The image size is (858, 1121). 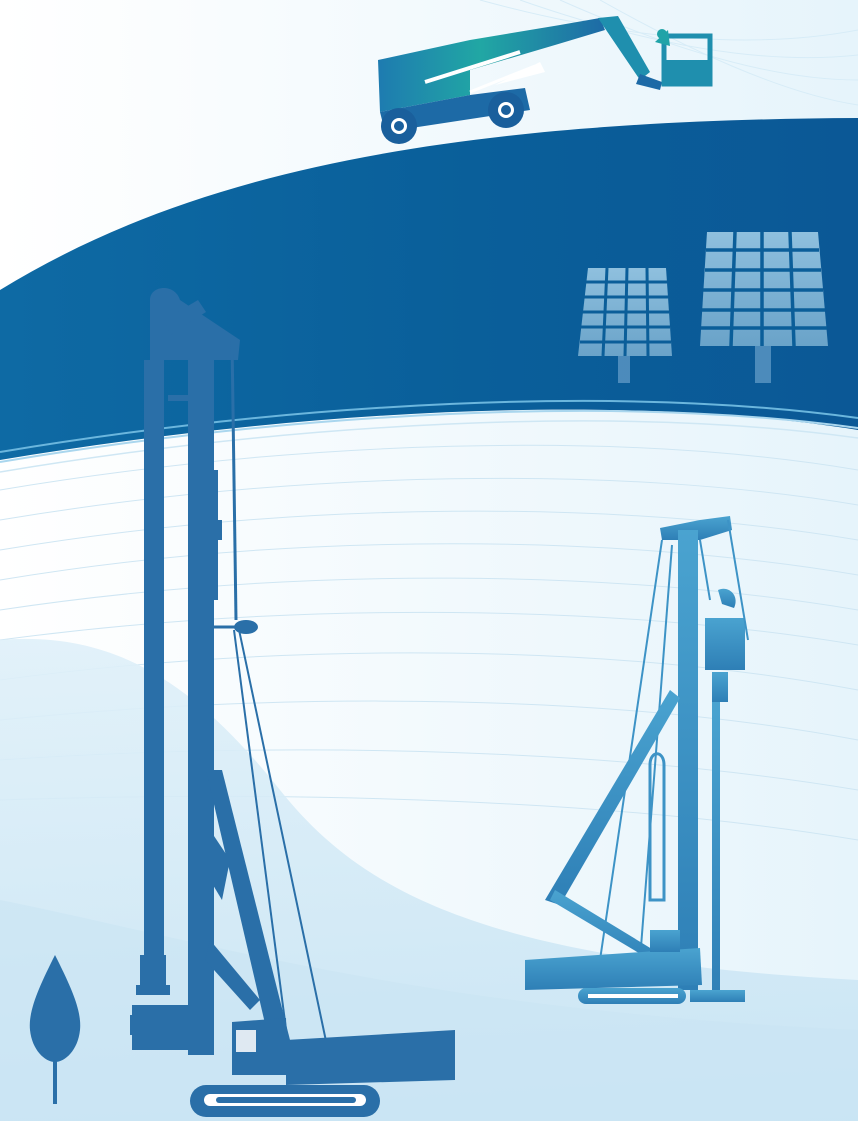 What do you see at coordinates (625, 325) in the screenshot?
I see `solar-panel-left` at bounding box center [625, 325].